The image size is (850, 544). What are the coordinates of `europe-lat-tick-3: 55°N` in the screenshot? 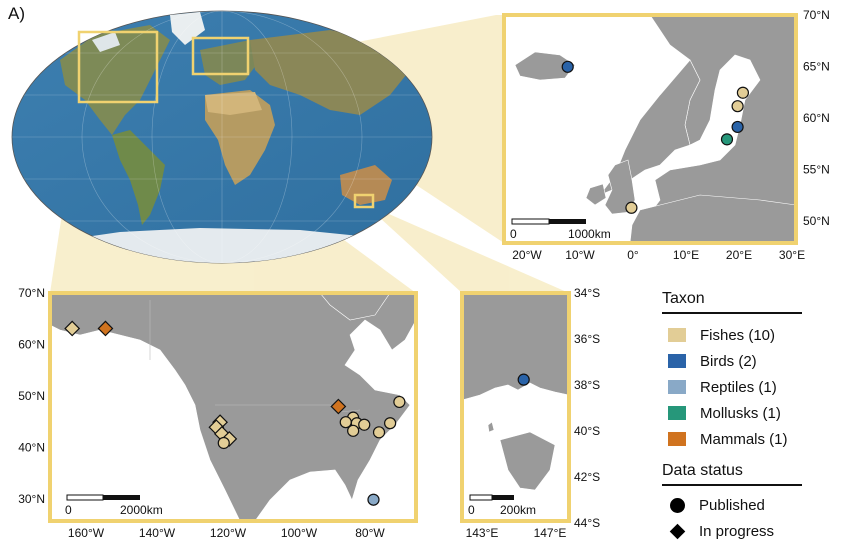 It's located at (816, 170).